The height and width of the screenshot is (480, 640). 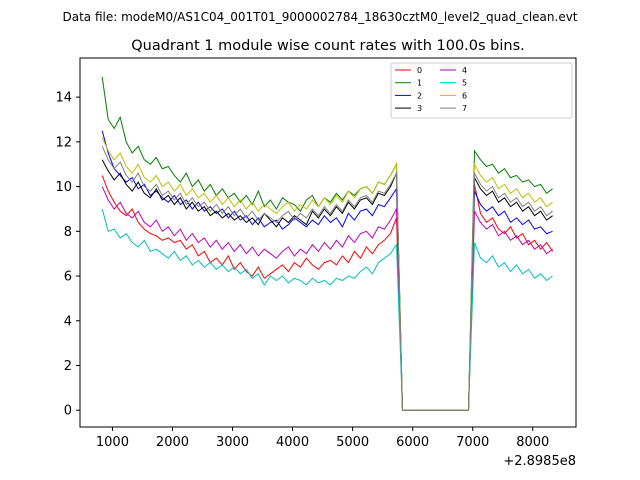 I want to click on legend-label-5: 5, so click(x=464, y=83).